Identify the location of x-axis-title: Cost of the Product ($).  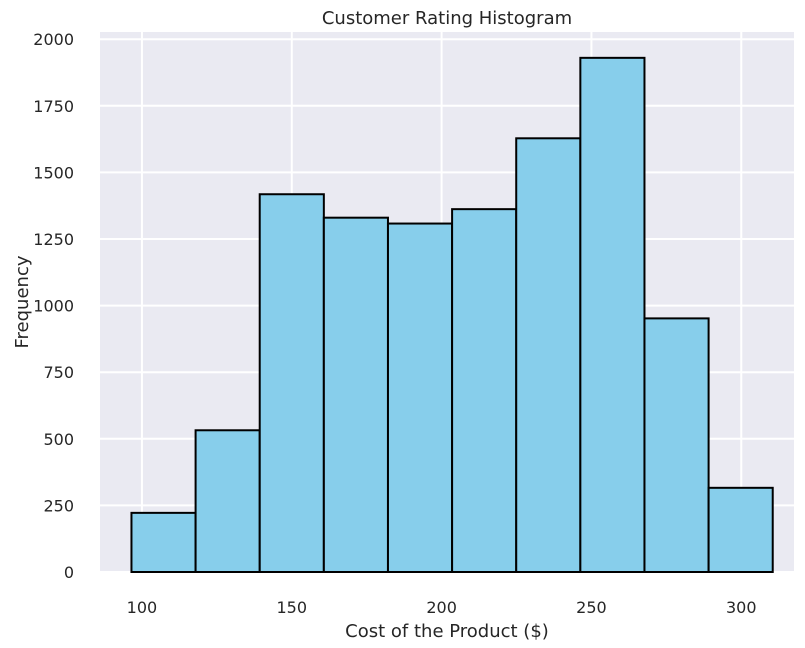
(447, 631).